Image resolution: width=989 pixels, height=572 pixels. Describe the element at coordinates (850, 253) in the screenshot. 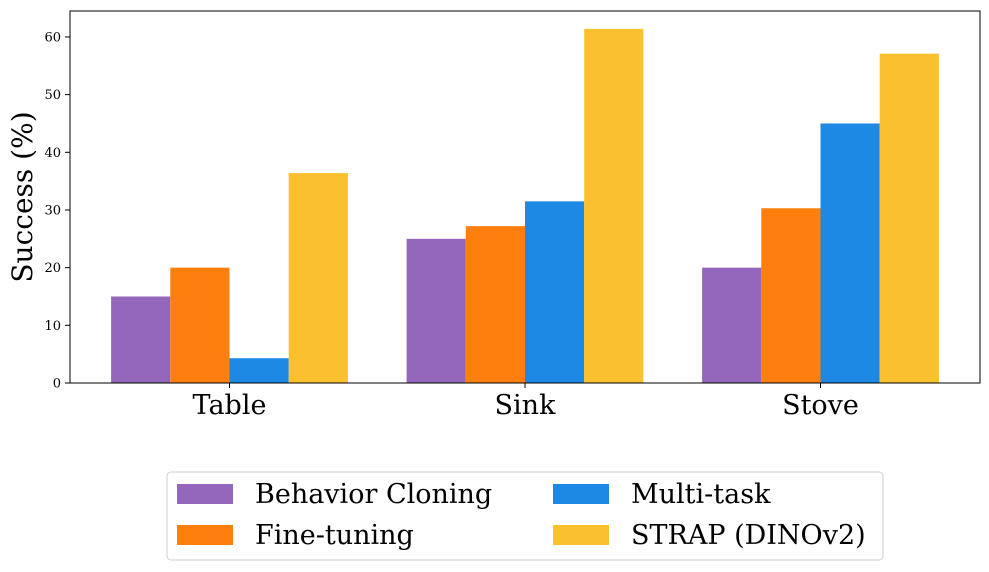

I see `bar-multi-task-stove` at that location.